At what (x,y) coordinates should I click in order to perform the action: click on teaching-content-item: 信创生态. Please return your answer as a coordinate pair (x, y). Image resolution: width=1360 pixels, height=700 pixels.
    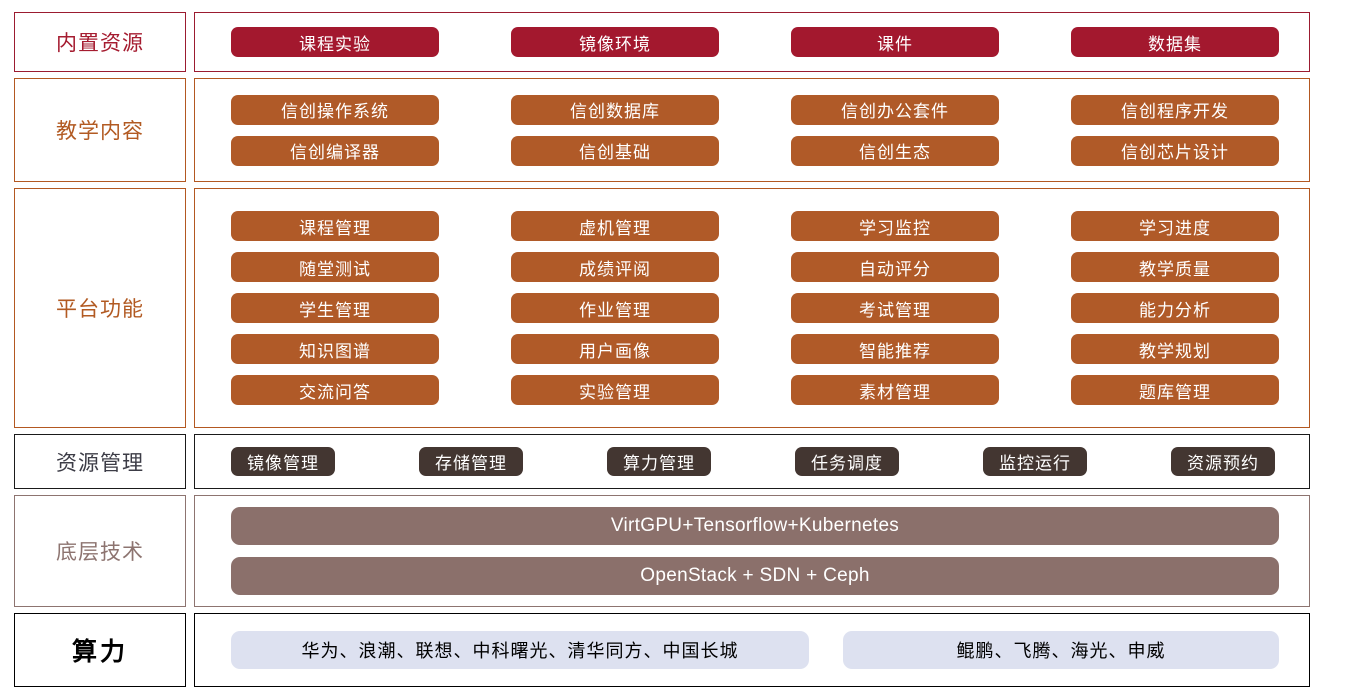
    Looking at the image, I should click on (895, 150).